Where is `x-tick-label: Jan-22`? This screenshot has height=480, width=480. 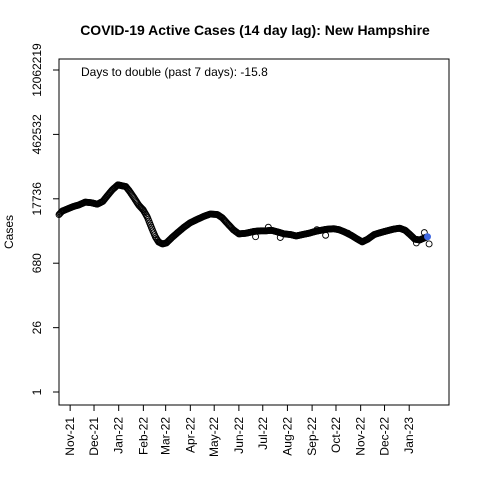 x-tick-label: Jan-22 is located at coordinates (119, 435).